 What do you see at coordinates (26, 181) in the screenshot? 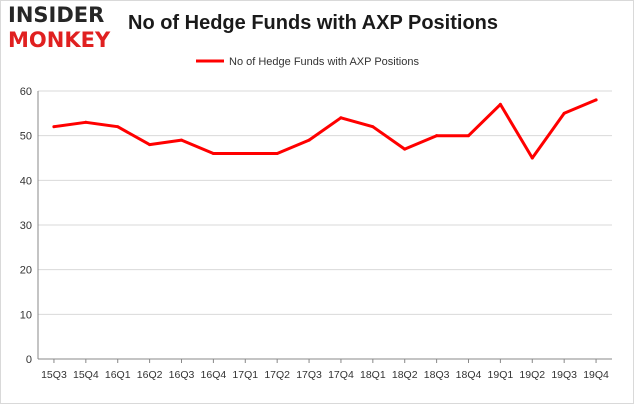
I see `y-tick-label: 40` at bounding box center [26, 181].